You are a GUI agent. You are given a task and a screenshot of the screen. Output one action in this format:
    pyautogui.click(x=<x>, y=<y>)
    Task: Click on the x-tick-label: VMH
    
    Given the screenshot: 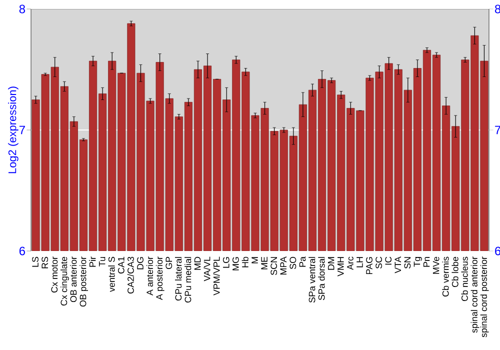 What is the action you would take?
    pyautogui.click(x=341, y=266)
    